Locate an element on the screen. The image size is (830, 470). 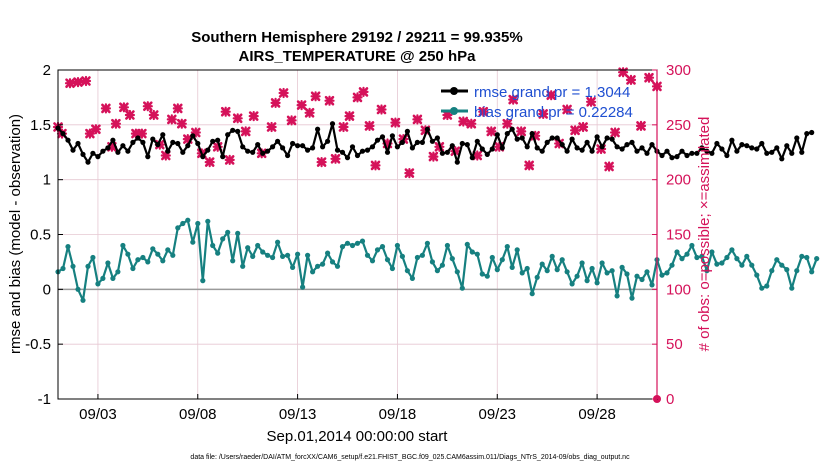
y-right-tick-label: 100 is located at coordinates (678, 289).